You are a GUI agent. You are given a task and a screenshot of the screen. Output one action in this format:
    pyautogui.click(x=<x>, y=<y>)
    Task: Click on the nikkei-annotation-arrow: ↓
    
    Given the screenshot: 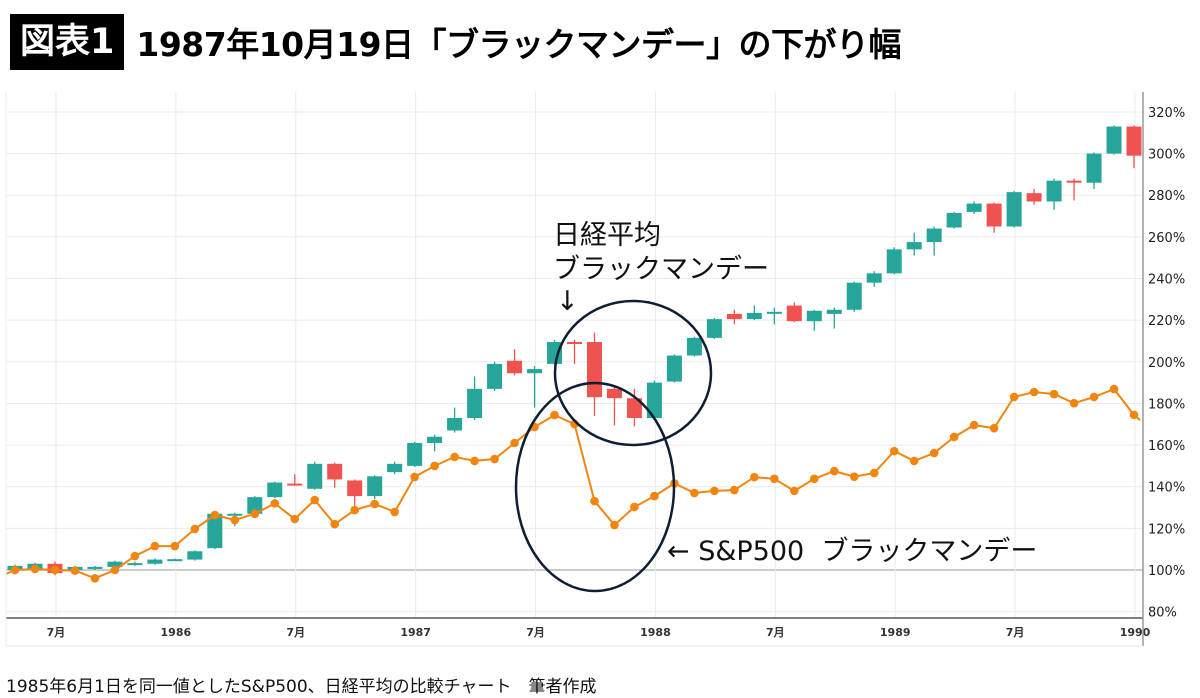 What is the action you would take?
    pyautogui.click(x=567, y=301)
    